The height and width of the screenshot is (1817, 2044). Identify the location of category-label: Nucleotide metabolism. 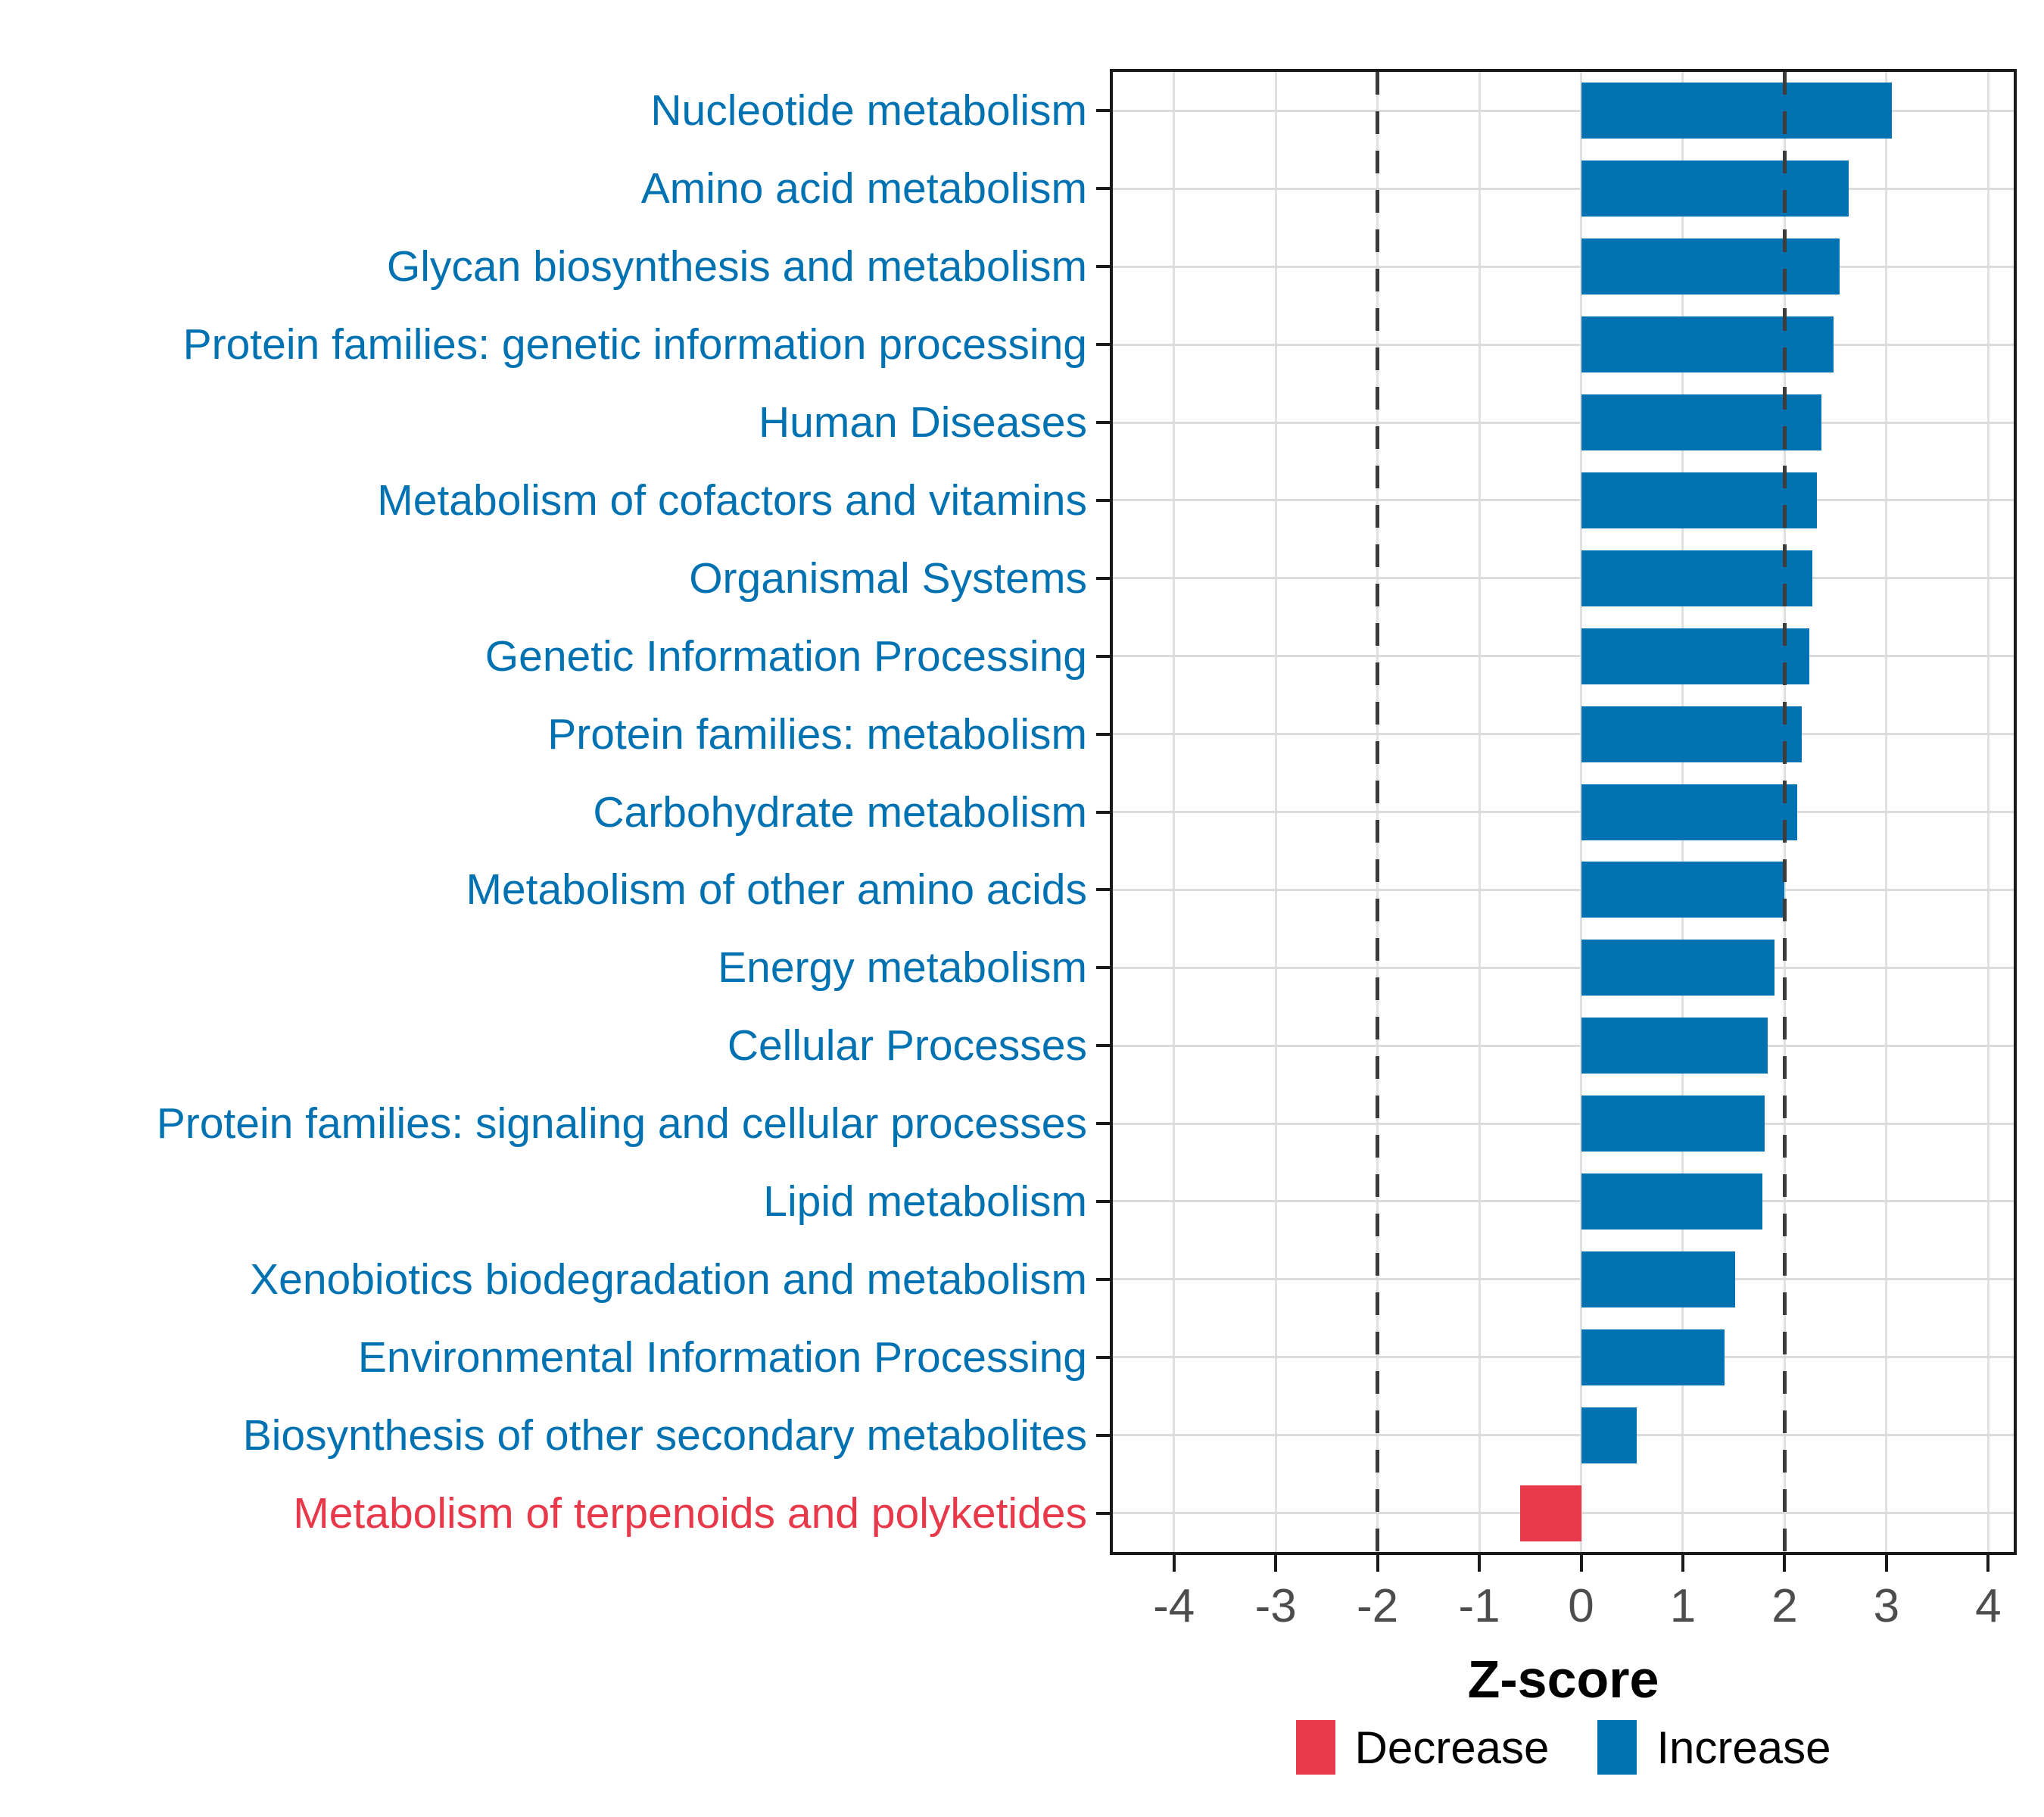
(868, 111).